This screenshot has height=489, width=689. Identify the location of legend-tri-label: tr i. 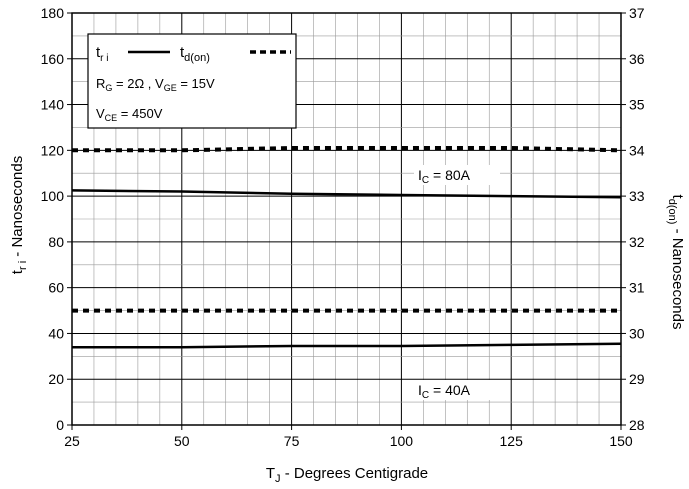
(102, 54).